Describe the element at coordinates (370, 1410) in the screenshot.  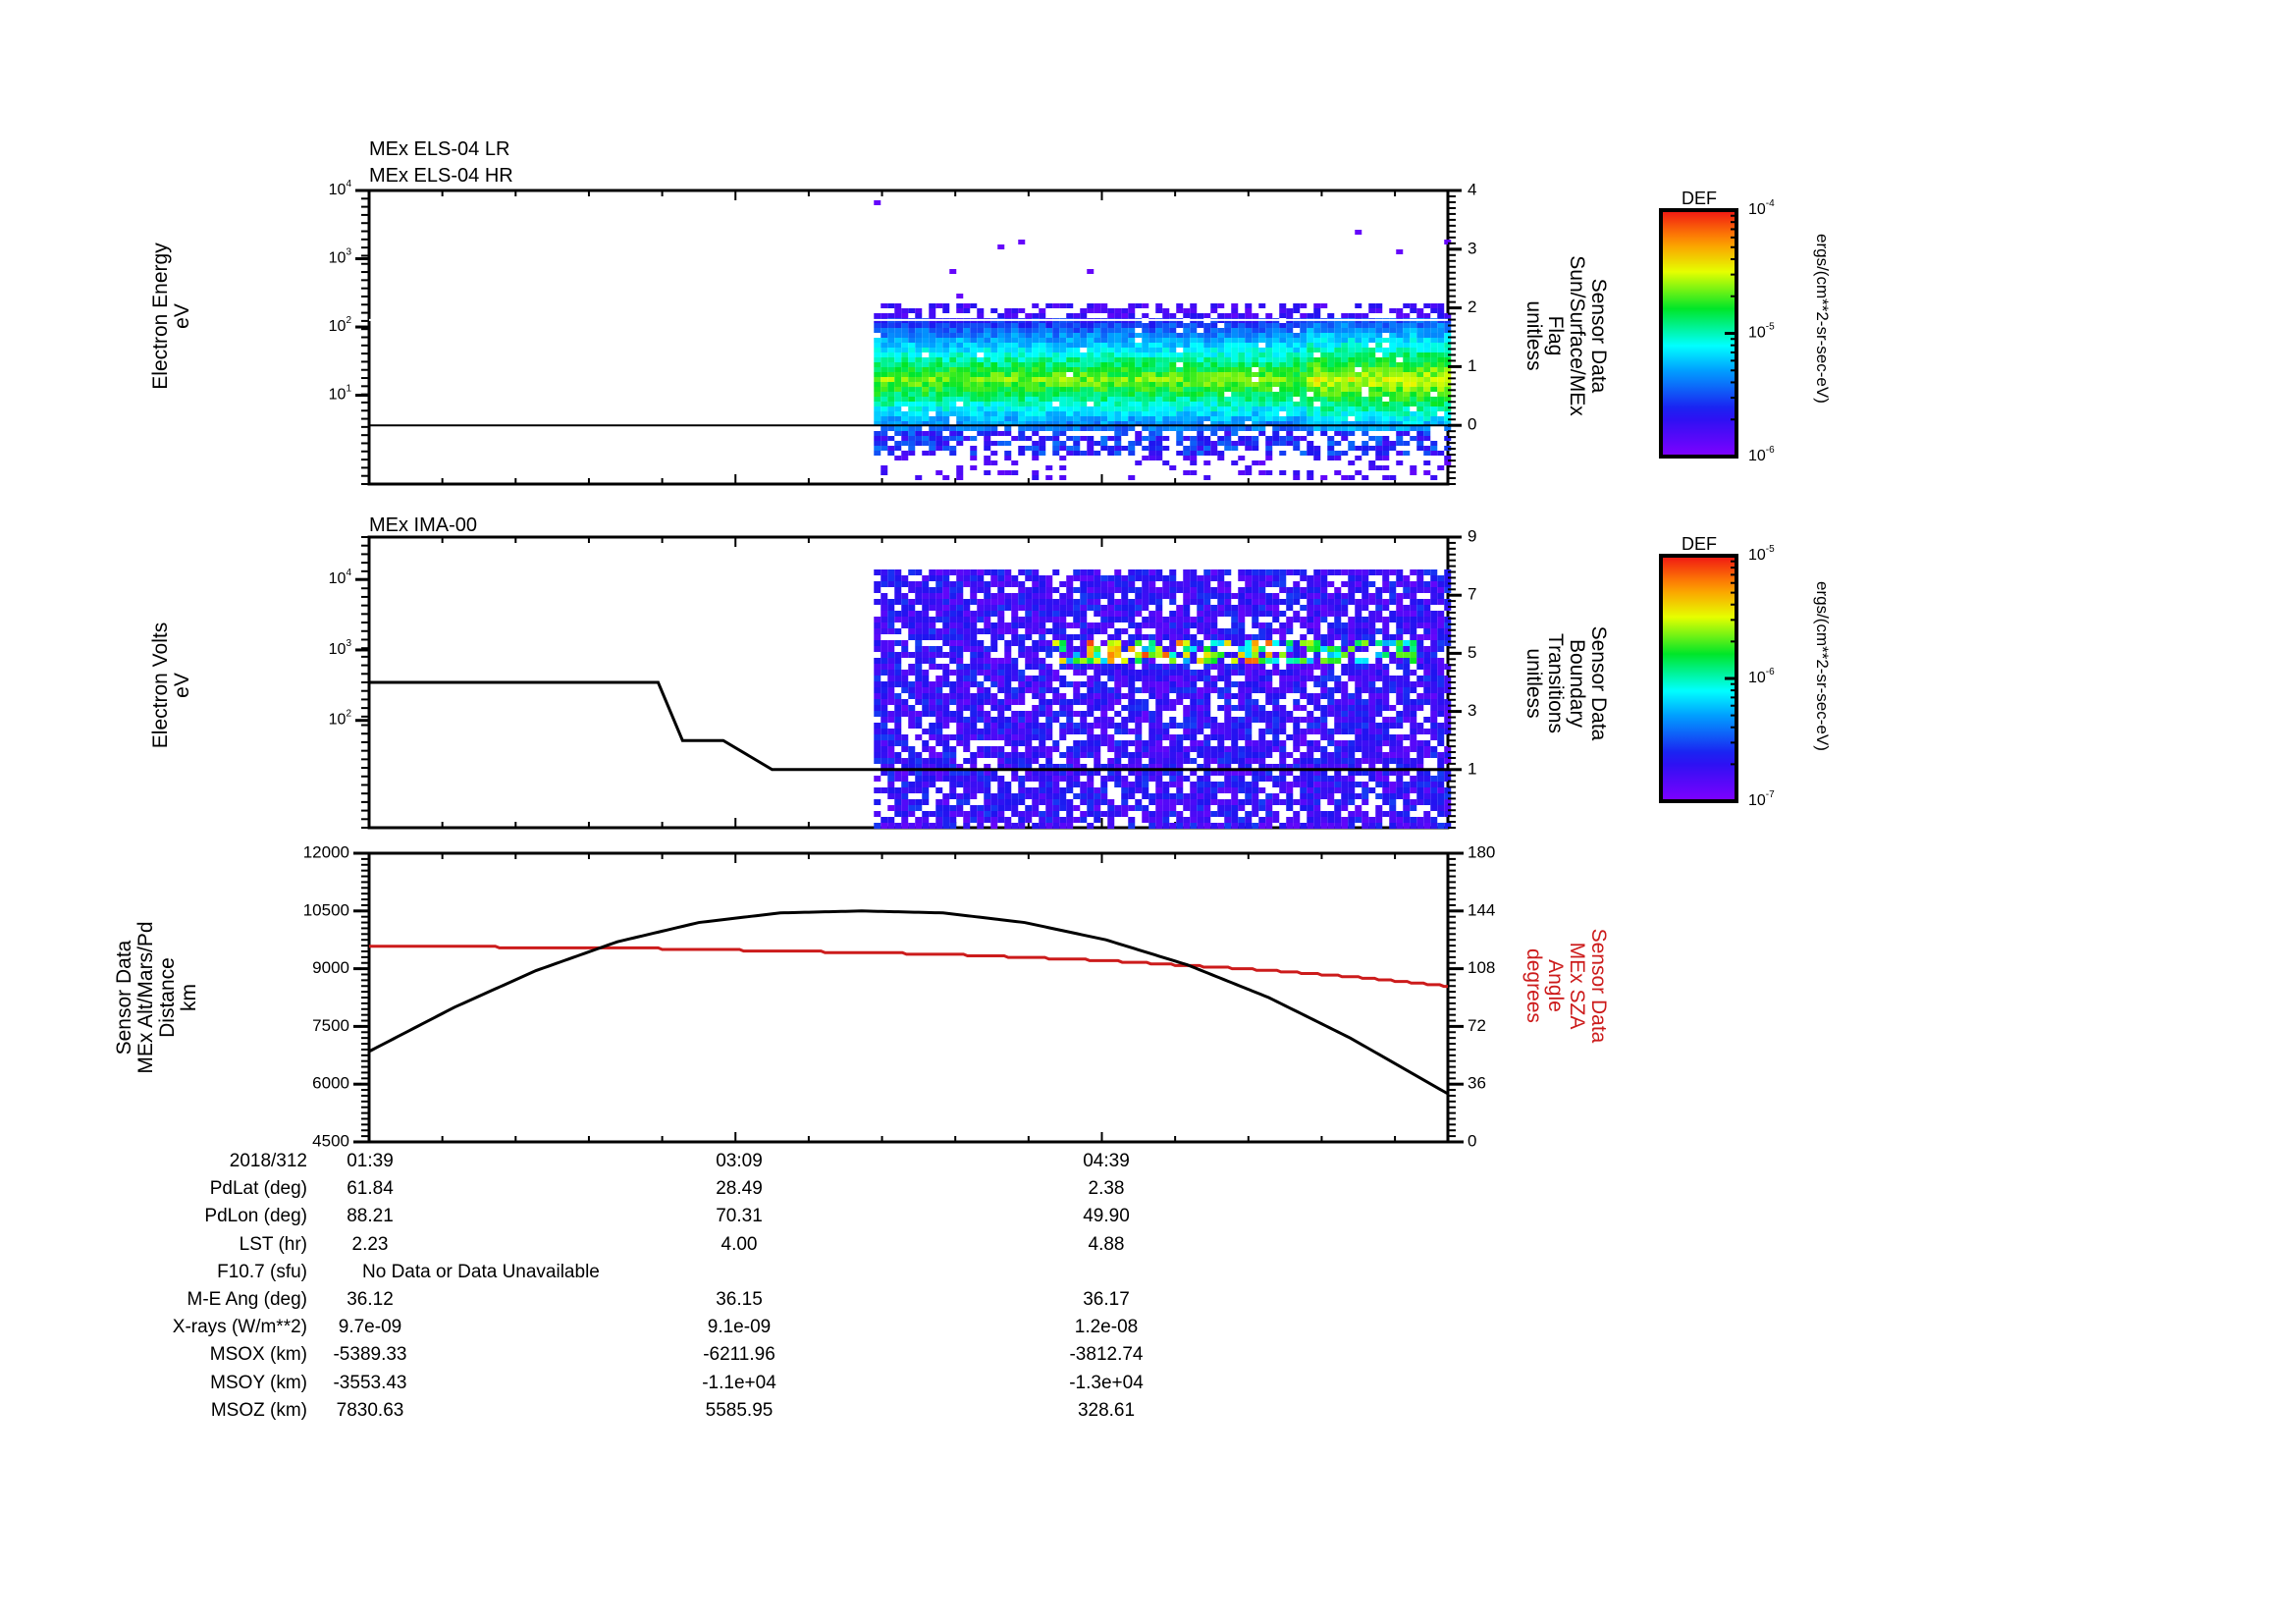
I see `table-cell: 7830.63` at that location.